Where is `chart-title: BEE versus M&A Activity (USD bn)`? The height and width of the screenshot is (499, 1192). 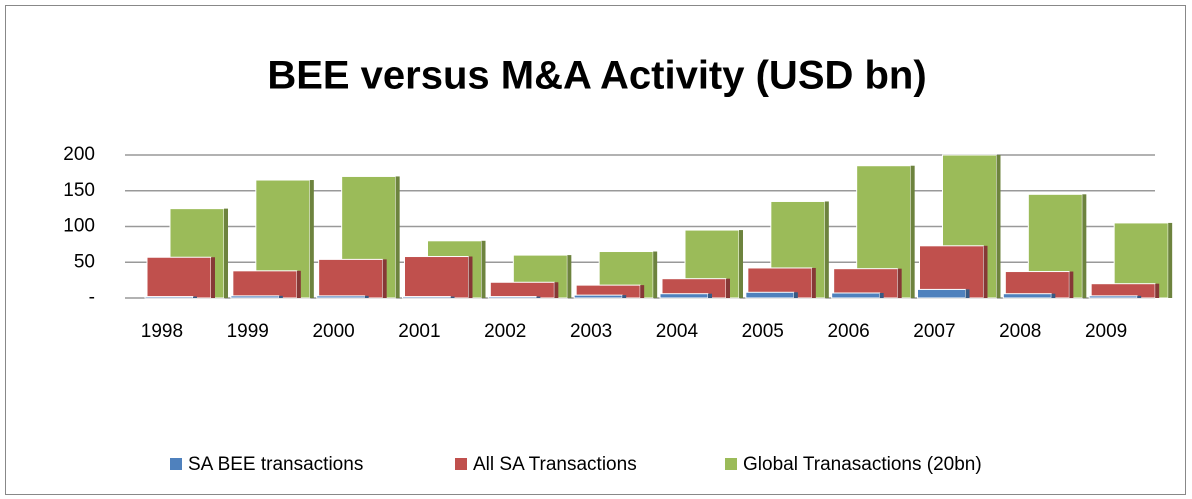
chart-title: BEE versus M&A Activity (USD bn) is located at coordinates (596, 76).